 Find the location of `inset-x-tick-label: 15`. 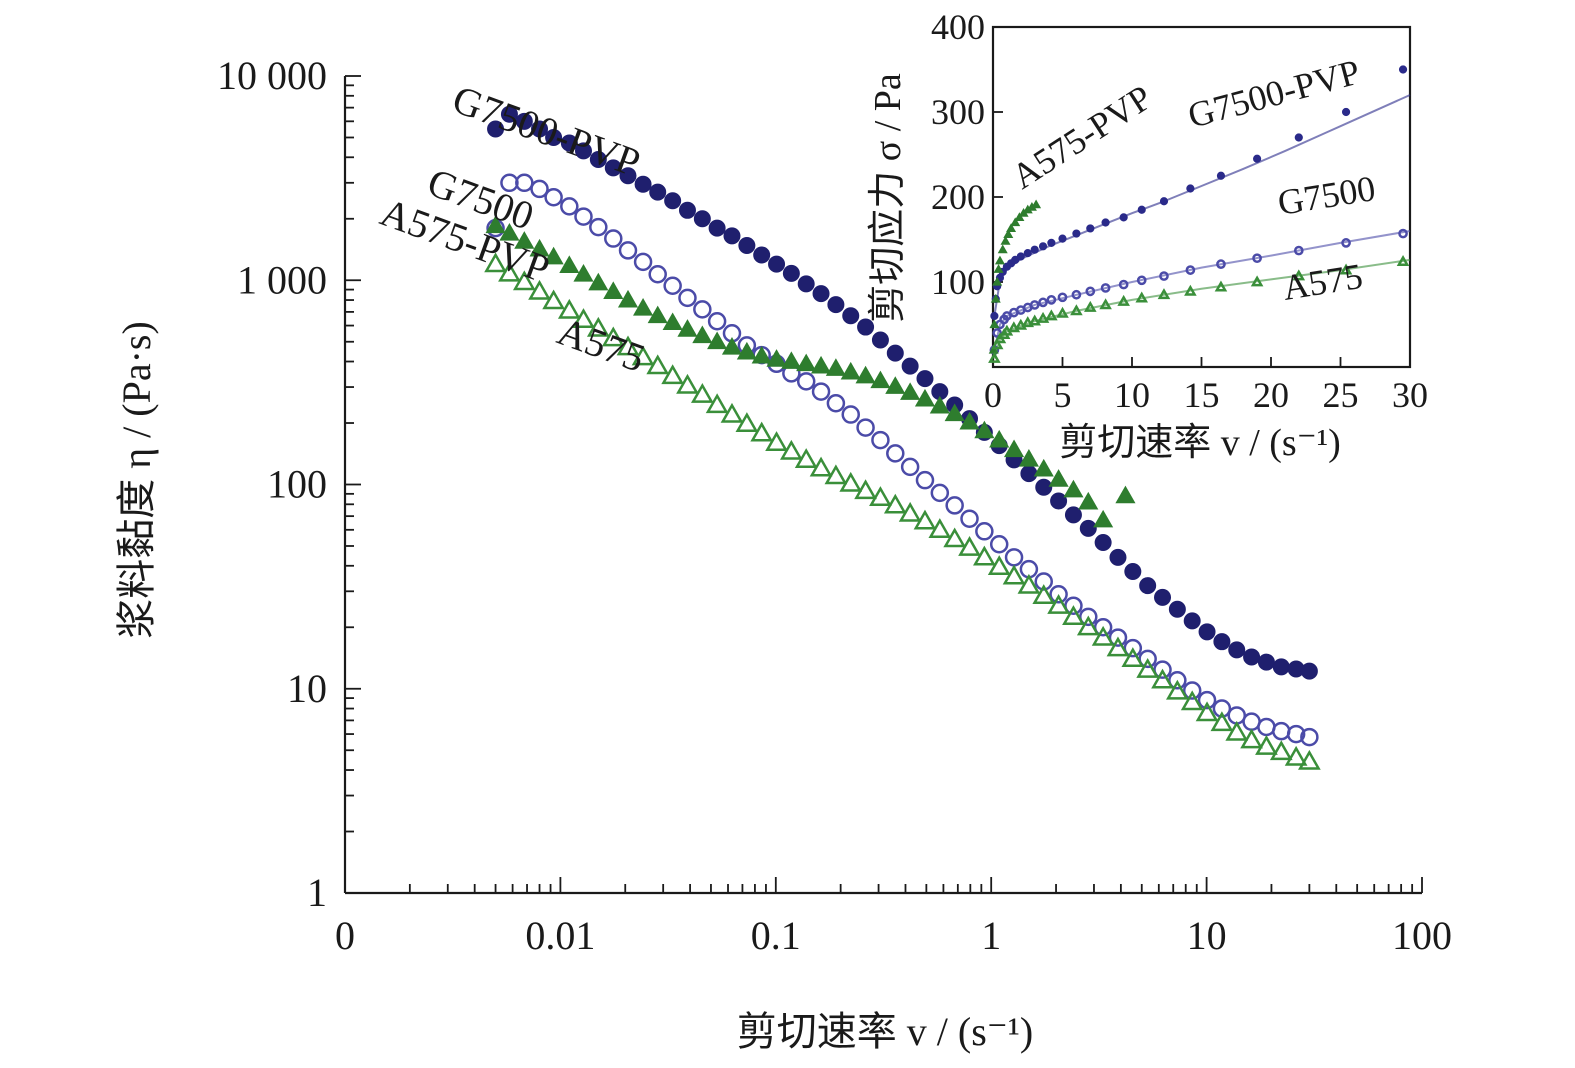

inset-x-tick-label: 15 is located at coordinates (1202, 395).